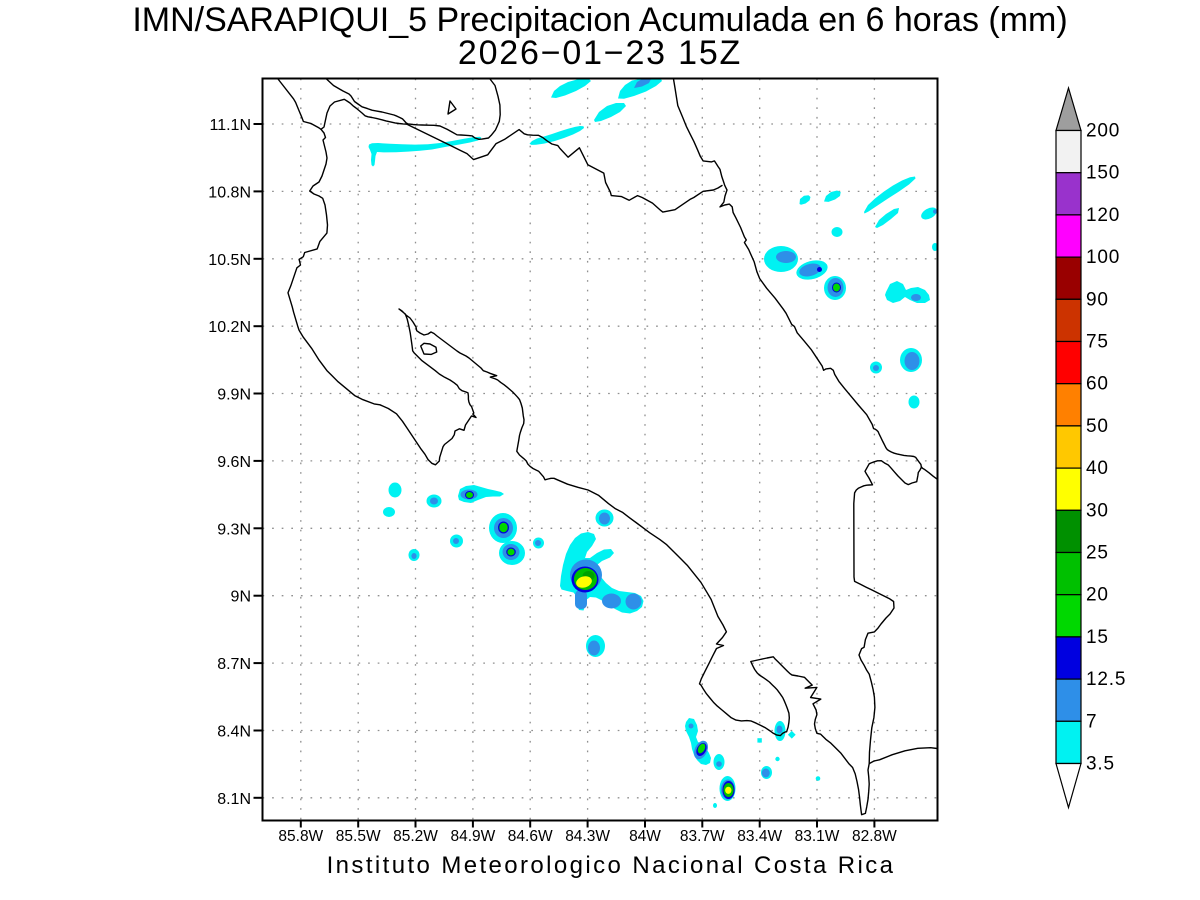 The width and height of the screenshot is (1200, 900). Describe the element at coordinates (234, 732) in the screenshot. I see `svg-text: 8.4N` at that location.